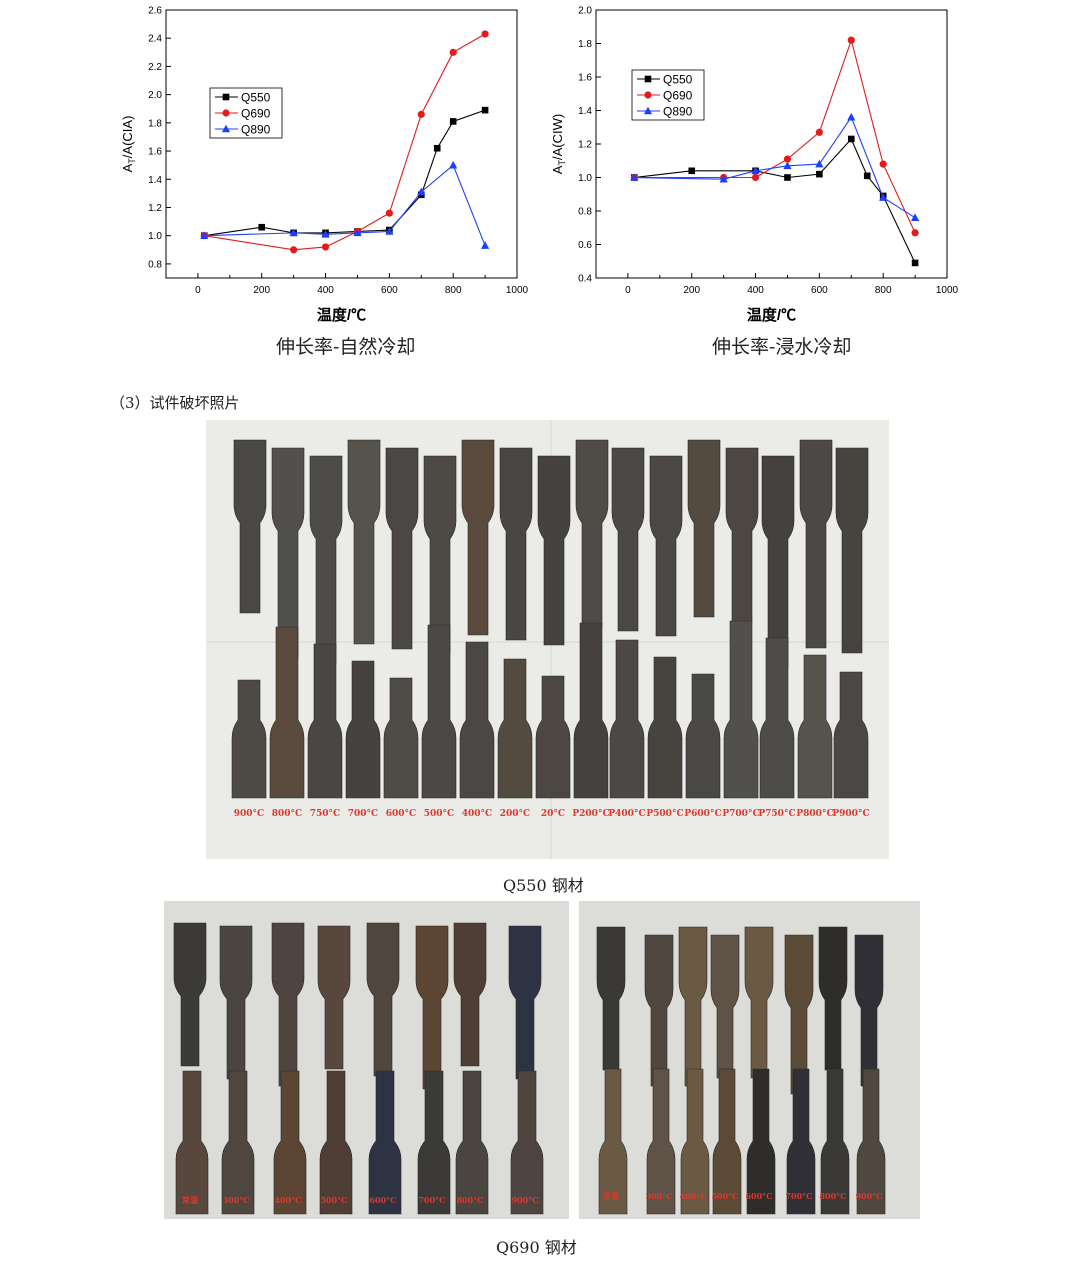 The image size is (1083, 1285). Describe the element at coordinates (382, 1200) in the screenshot. I see `q690-specimen-label: 600°C` at that location.